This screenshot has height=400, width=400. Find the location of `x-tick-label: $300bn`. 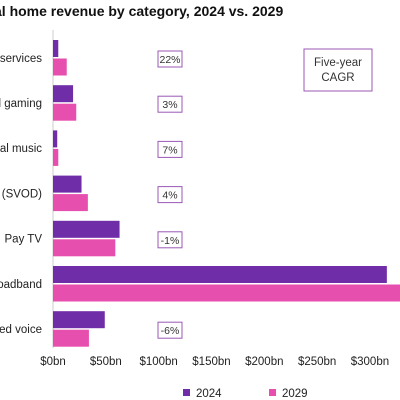

x-tick-label: $300bn is located at coordinates (370, 362).